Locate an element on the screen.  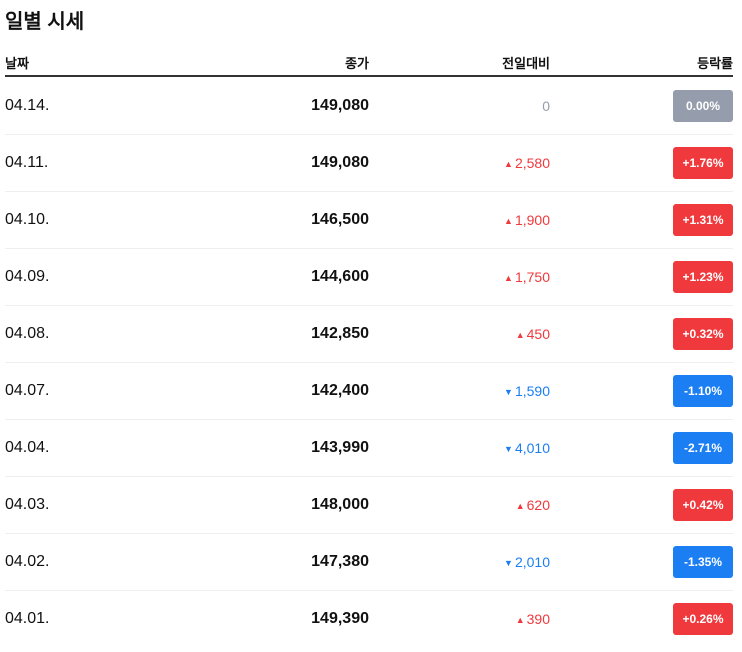
row-change-value: 450 is located at coordinates (538, 334).